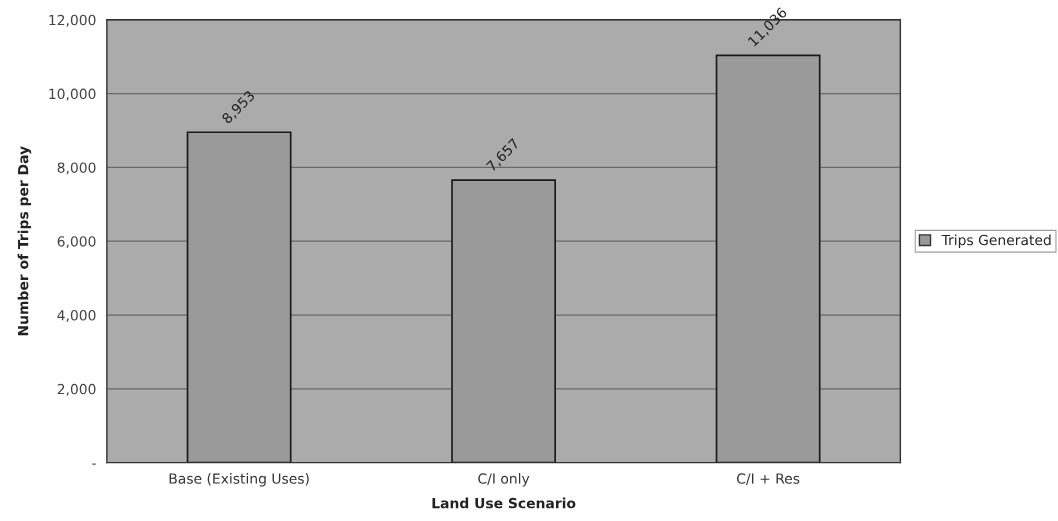 Image resolution: width=1058 pixels, height=521 pixels. I want to click on x-axis-title: Land Use Scenario, so click(504, 503).